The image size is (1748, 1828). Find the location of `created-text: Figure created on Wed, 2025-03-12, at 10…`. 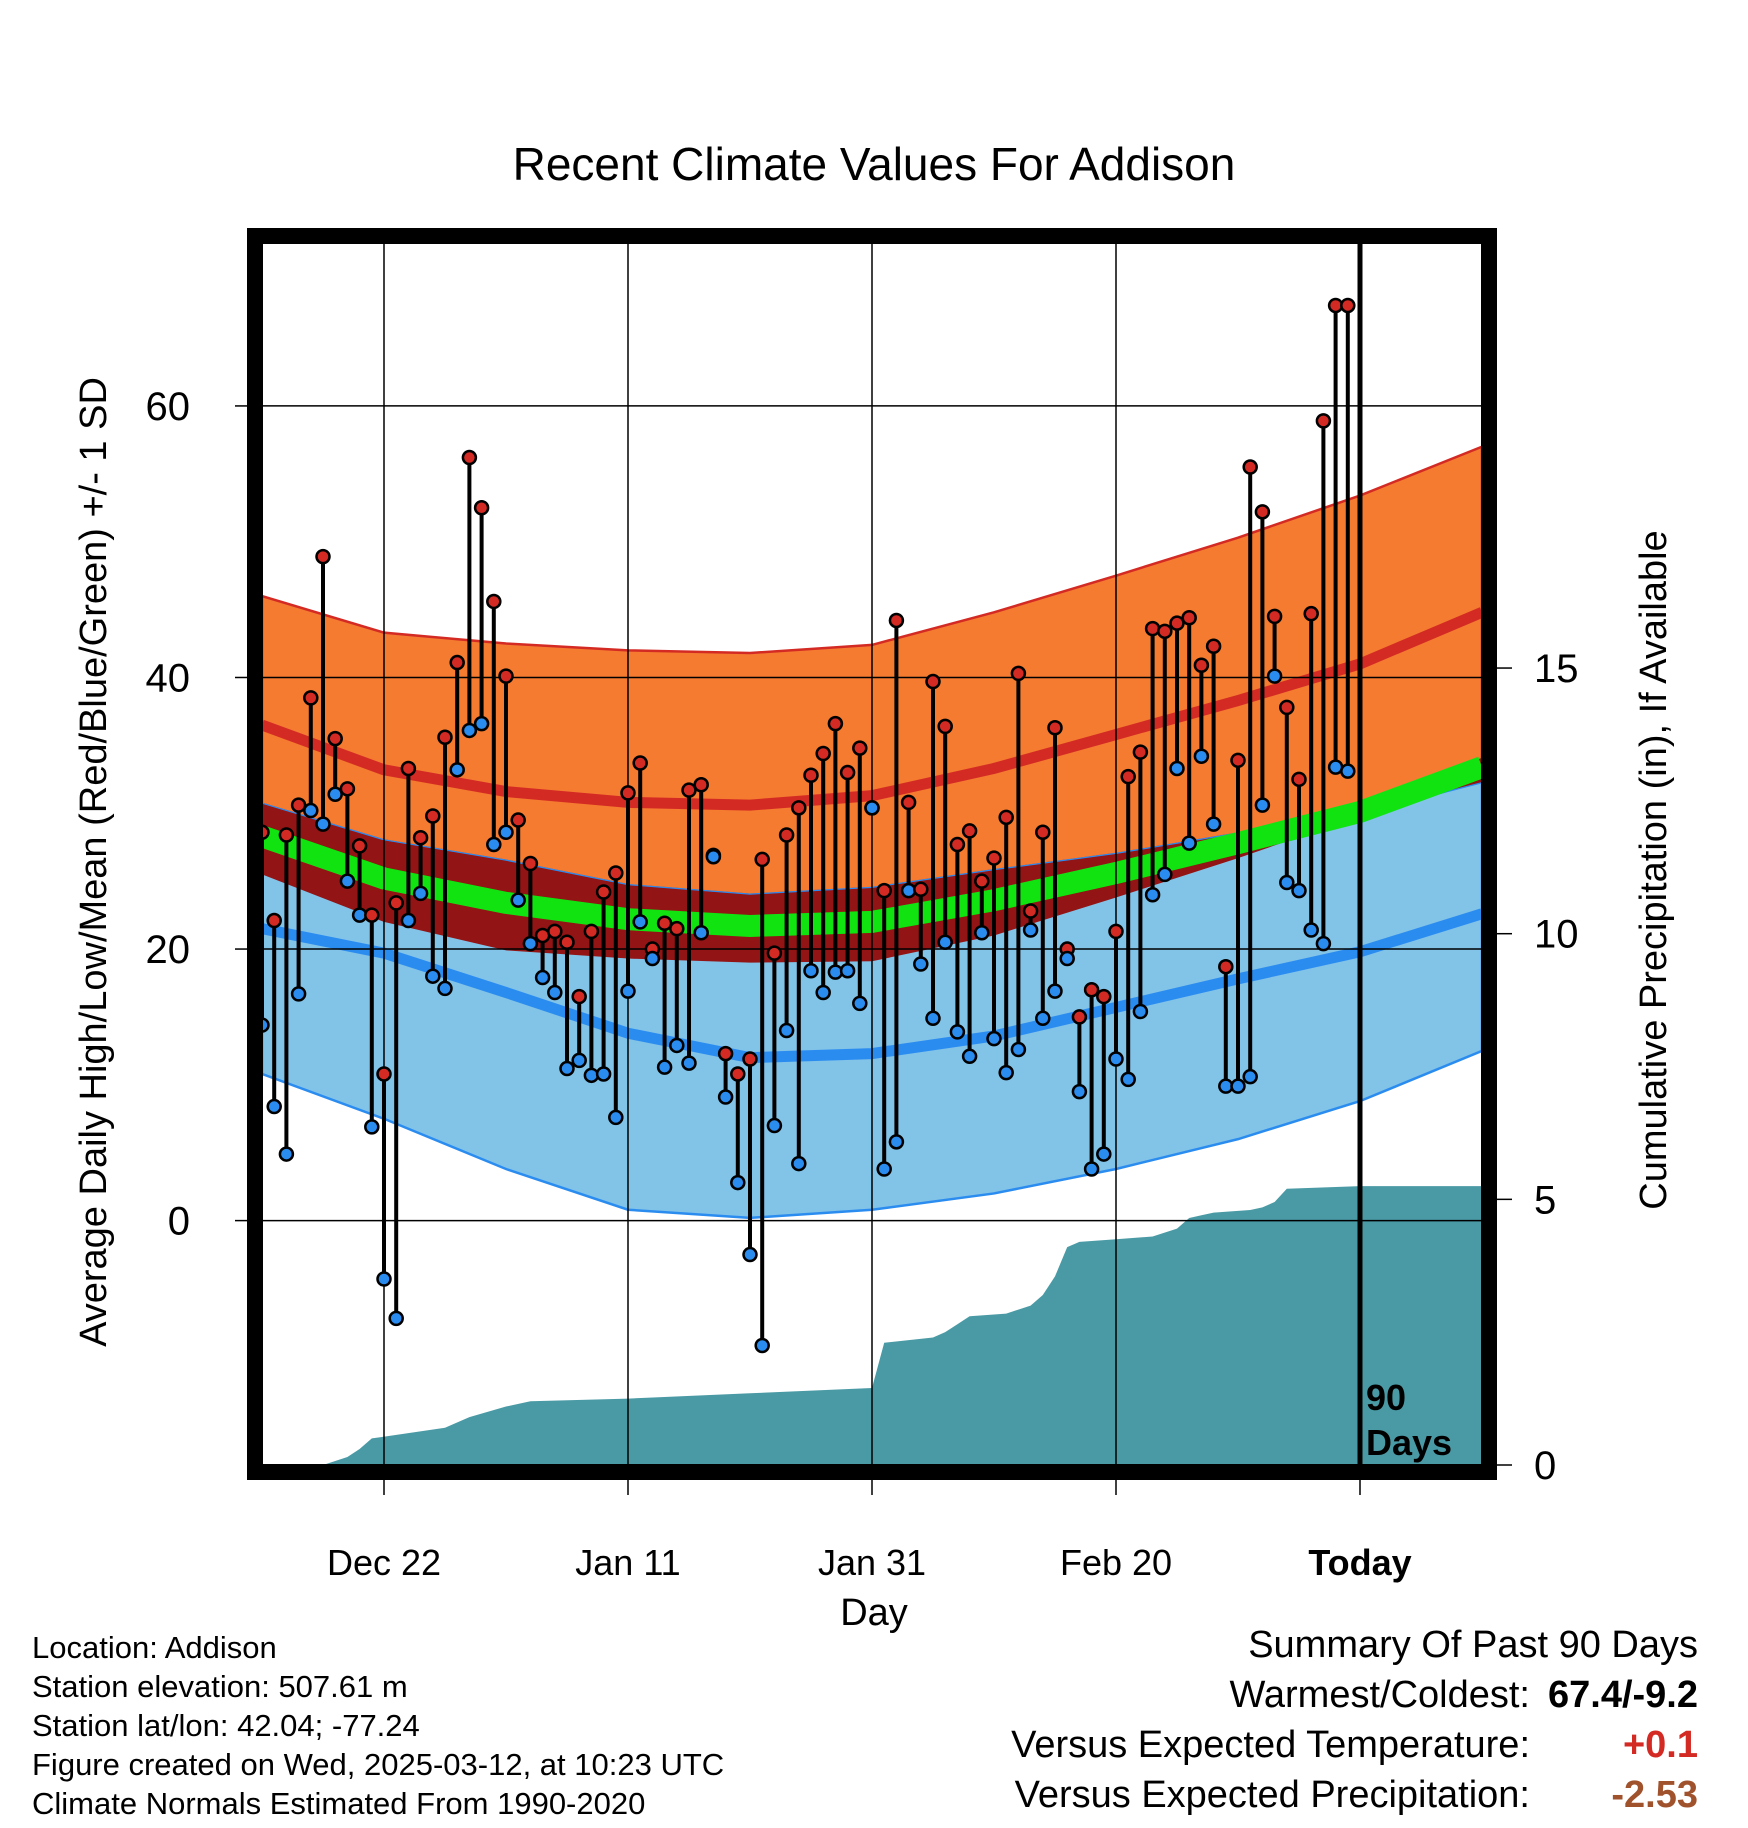

created-text: Figure created on Wed, 2025-03-12, at 10… is located at coordinates (378, 1764).